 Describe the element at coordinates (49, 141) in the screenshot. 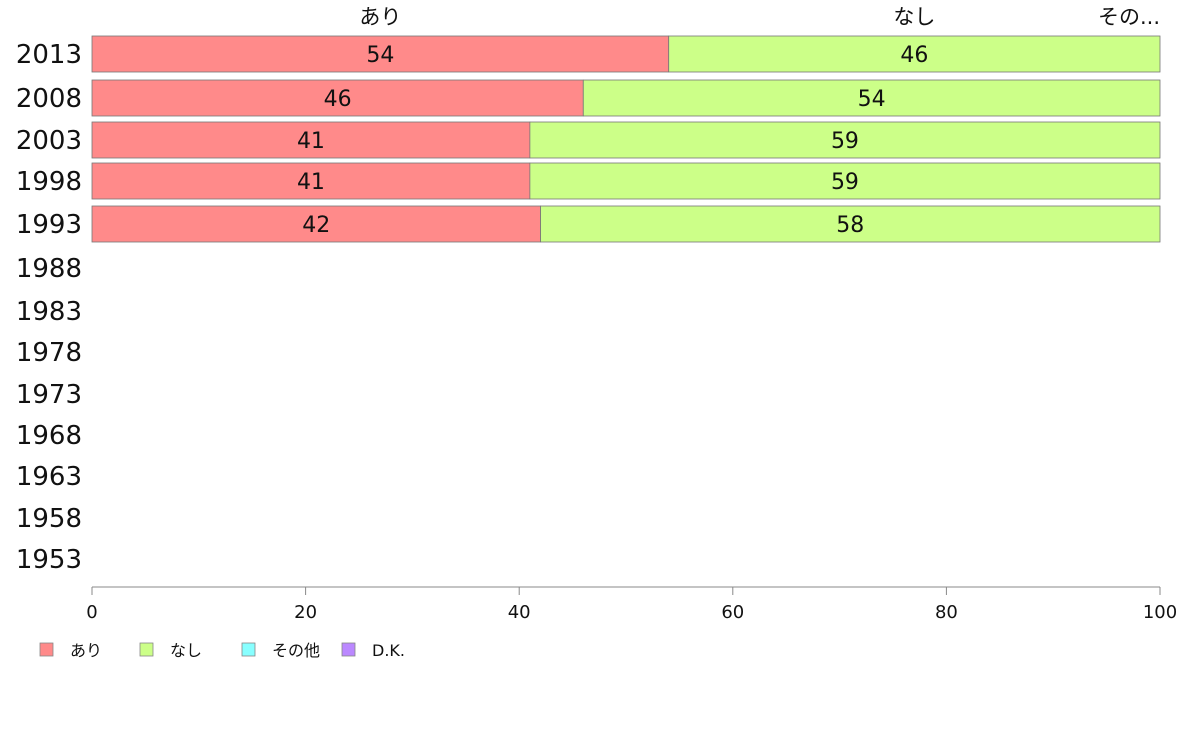

I see `year-label: 2003` at that location.